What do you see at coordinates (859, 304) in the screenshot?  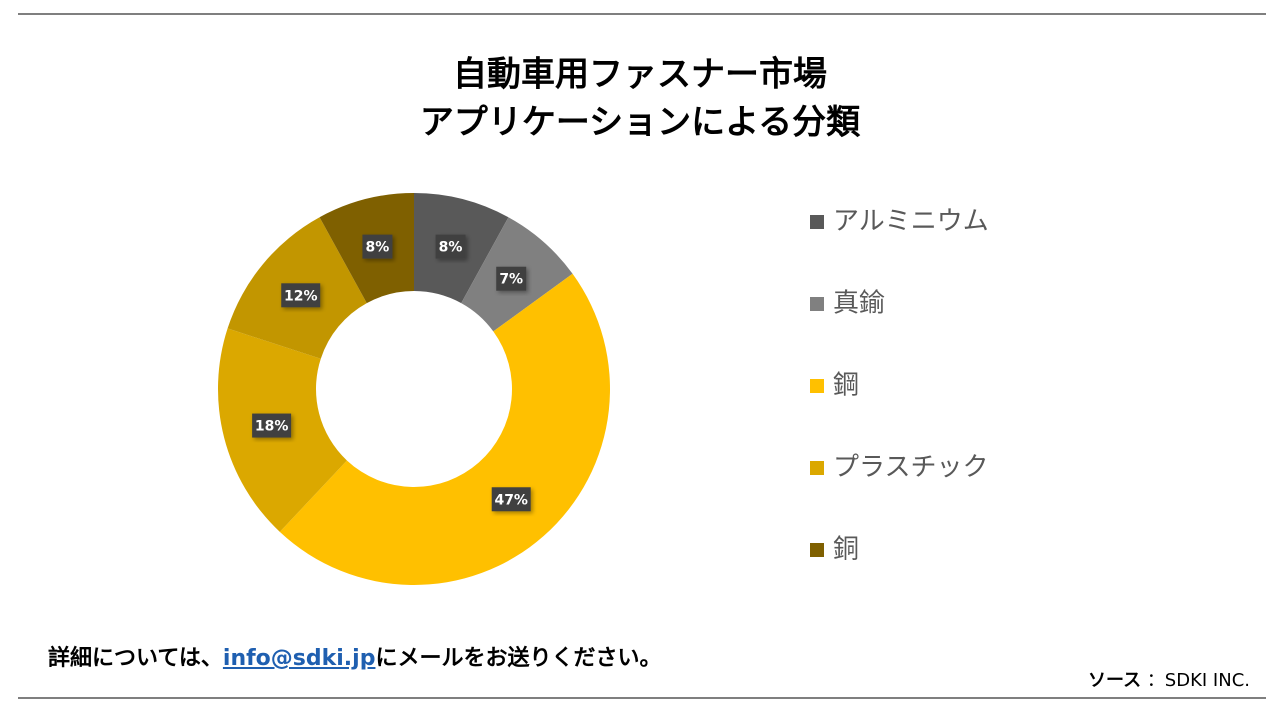 I see `legend-label: 真鍮` at bounding box center [859, 304].